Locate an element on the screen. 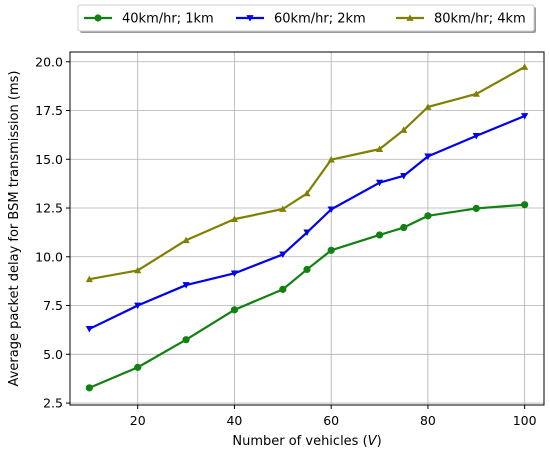 This screenshot has width=550, height=452. legend-box is located at coordinates (306, 18).